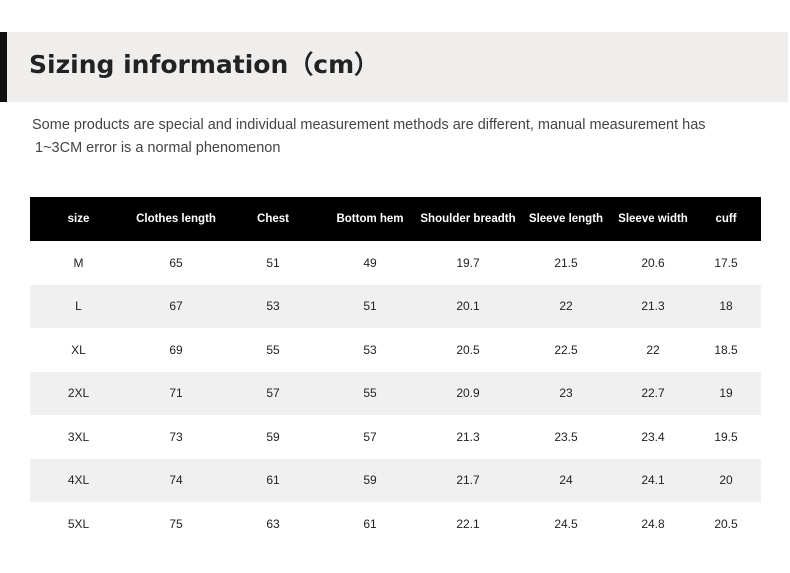  What do you see at coordinates (78, 262) in the screenshot?
I see `table-cell: M` at bounding box center [78, 262].